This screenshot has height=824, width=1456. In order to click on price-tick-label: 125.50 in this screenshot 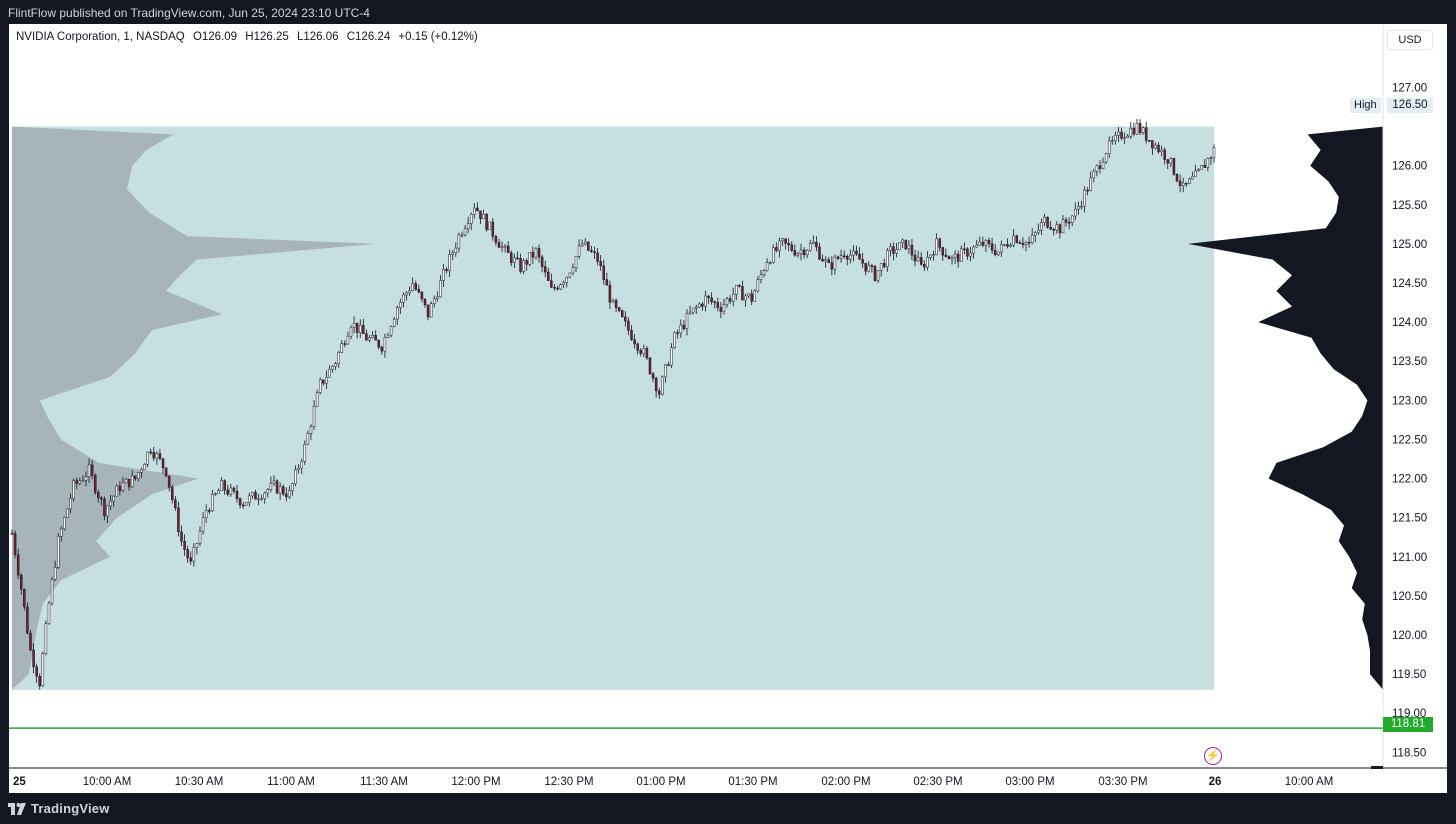, I will do `click(1409, 206)`.